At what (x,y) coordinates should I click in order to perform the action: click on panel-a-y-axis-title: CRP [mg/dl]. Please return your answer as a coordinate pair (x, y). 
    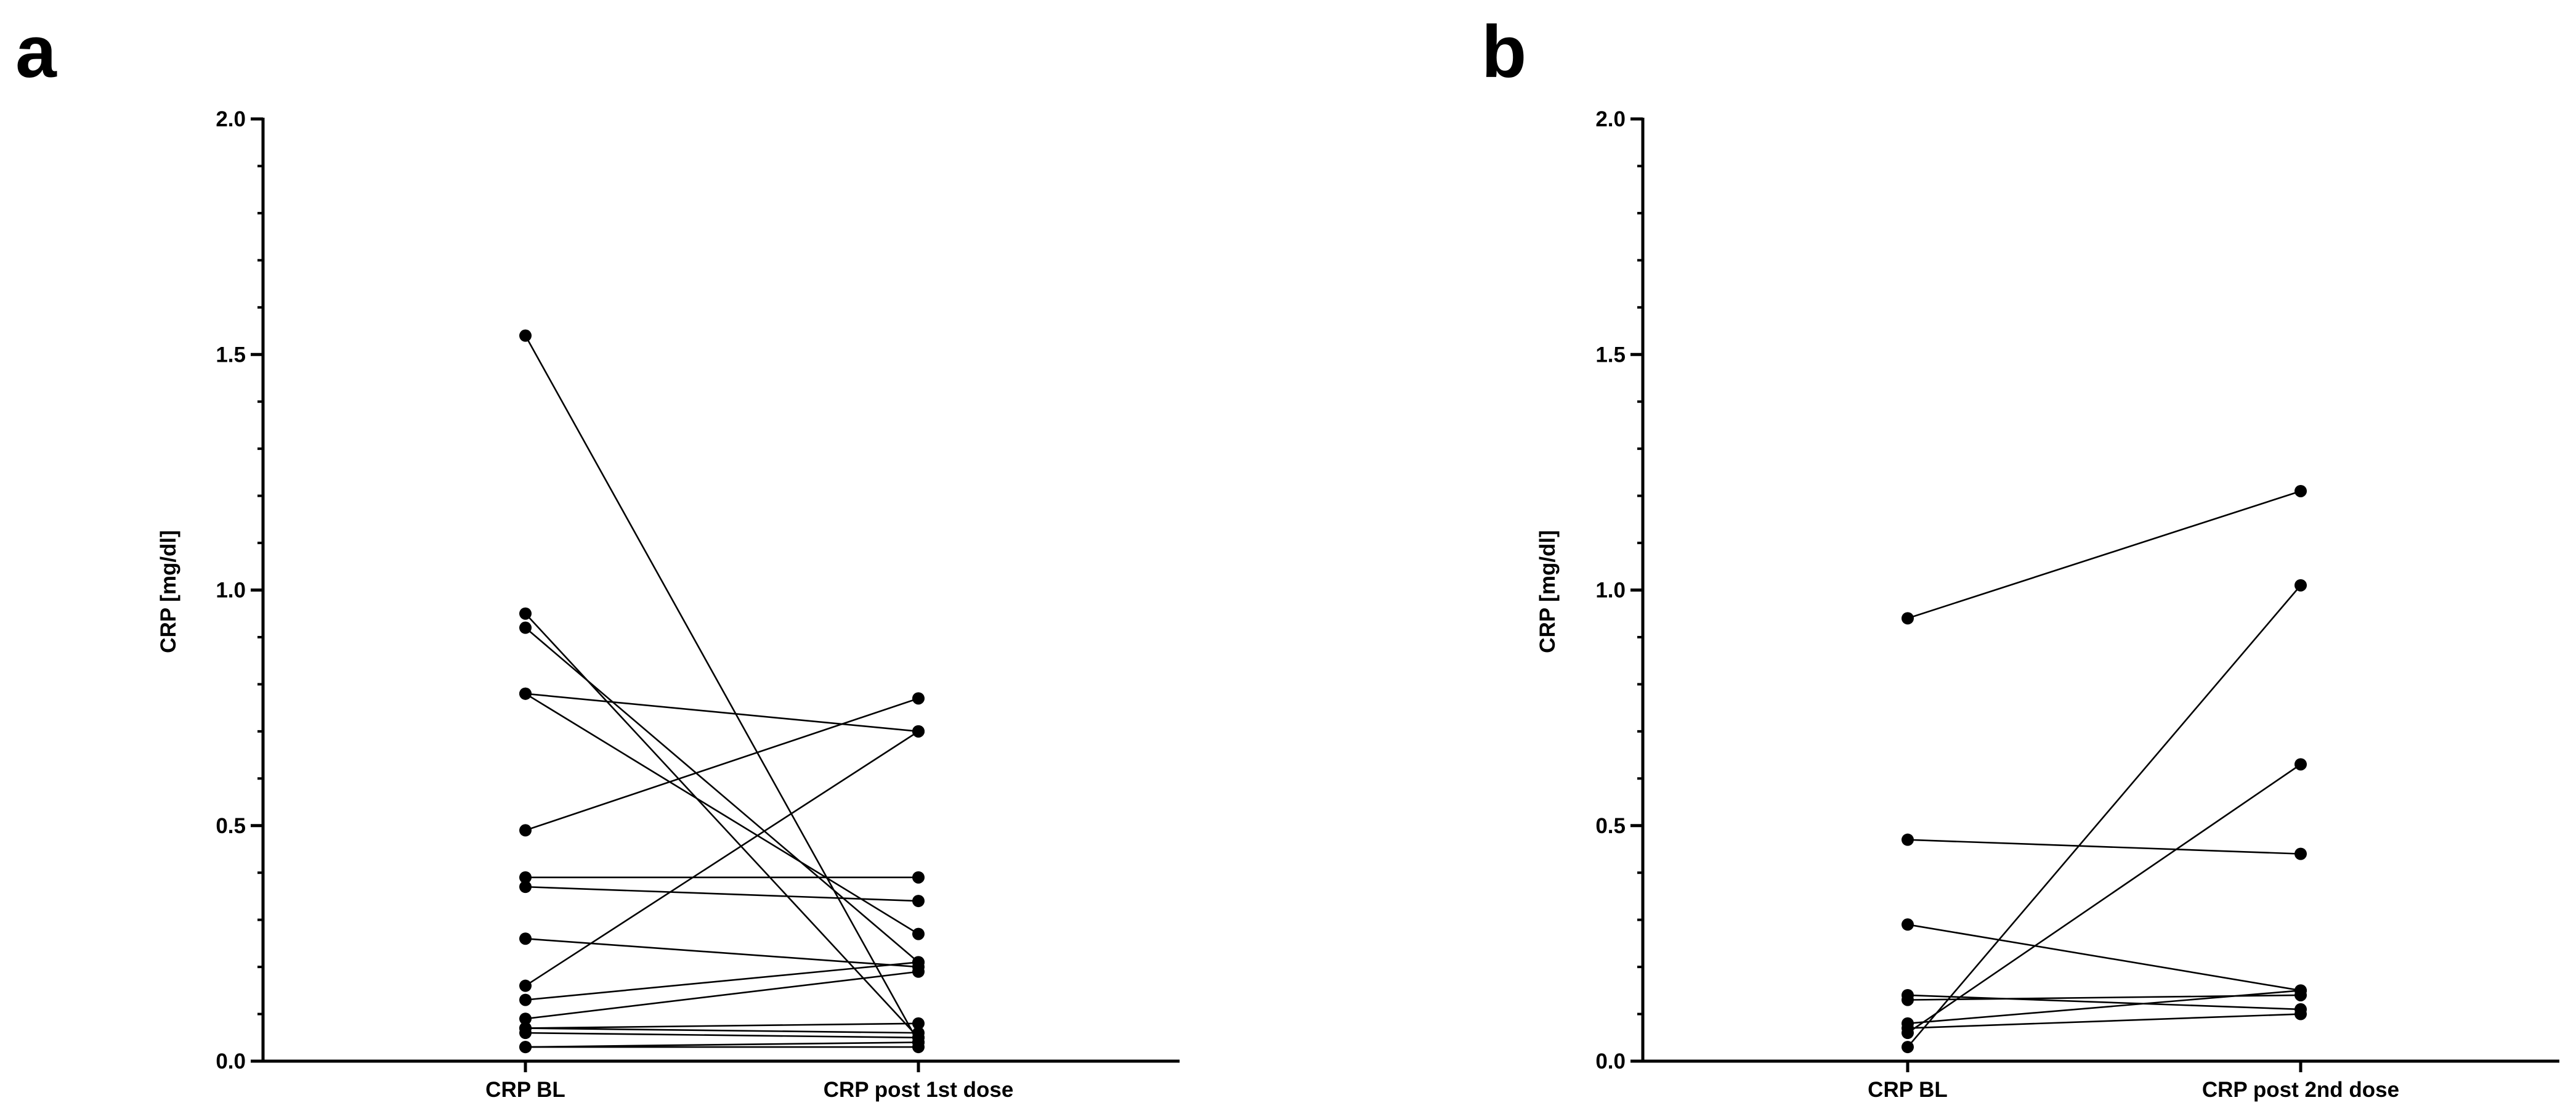
    Looking at the image, I should click on (168, 591).